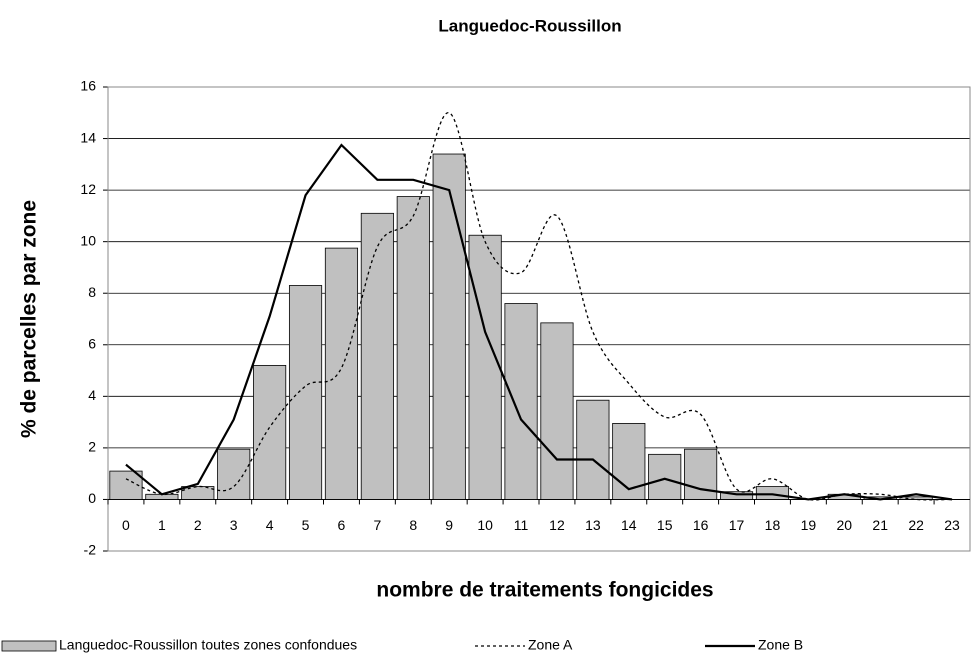 The width and height of the screenshot is (973, 658). What do you see at coordinates (593, 525) in the screenshot?
I see `x-tick-label: 13` at bounding box center [593, 525].